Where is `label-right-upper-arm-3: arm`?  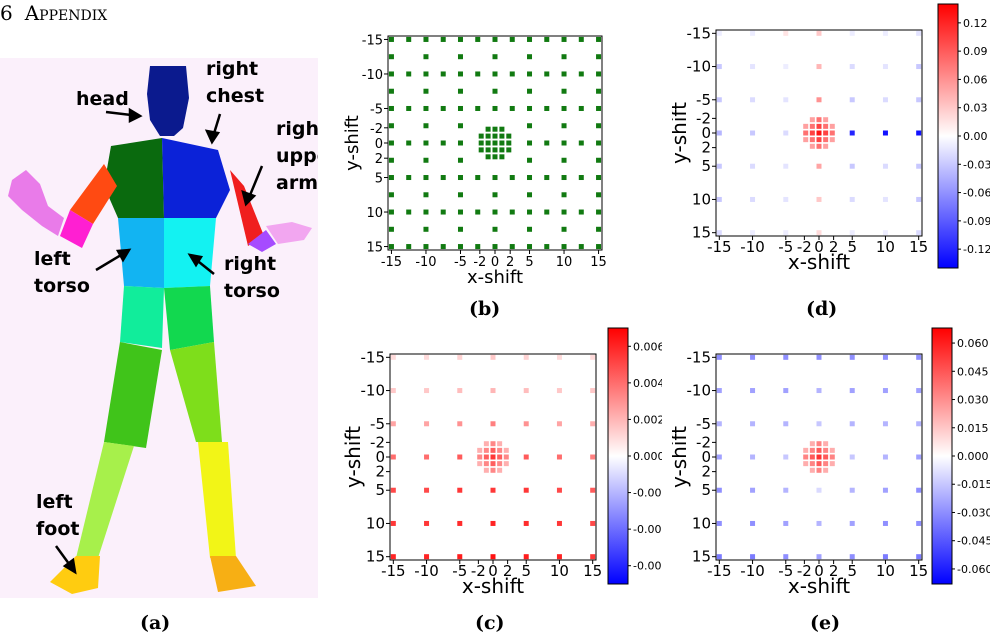
label-right-upper-arm-3: arm is located at coordinates (297, 183).